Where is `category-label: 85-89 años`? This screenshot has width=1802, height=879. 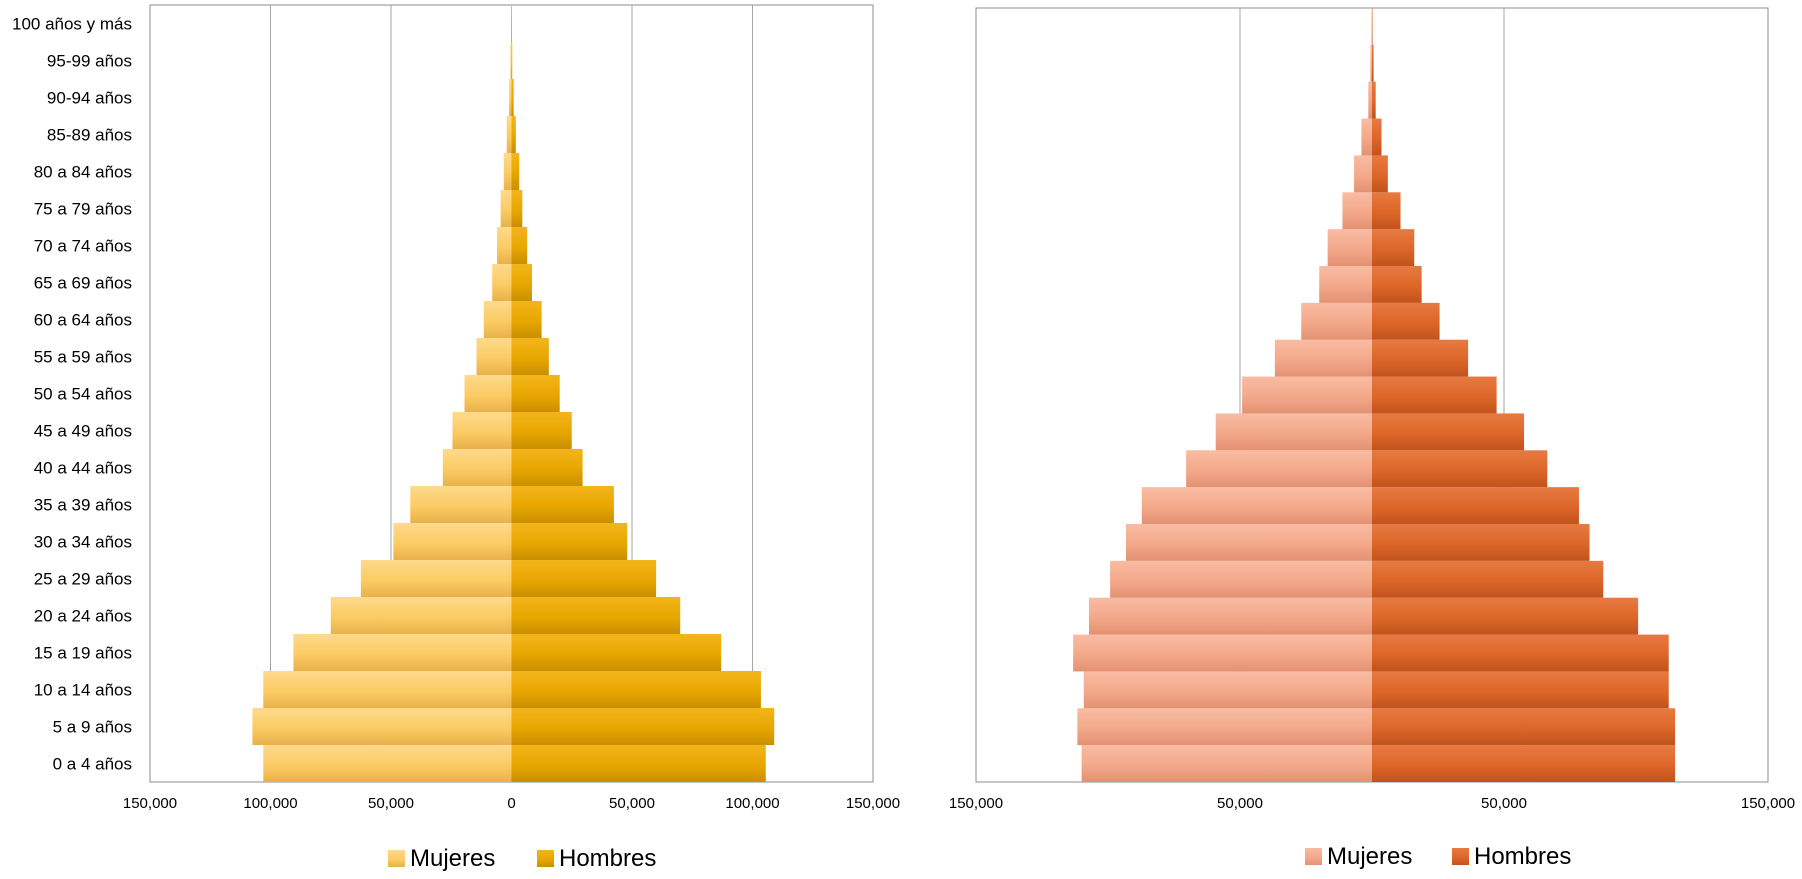 category-label: 85-89 años is located at coordinates (89, 135).